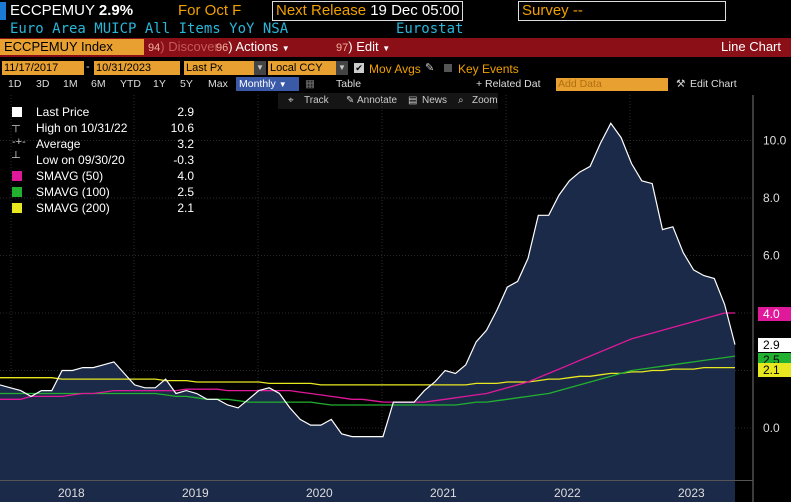 The width and height of the screenshot is (791, 502). I want to click on edit-label: Edit, so click(367, 46).